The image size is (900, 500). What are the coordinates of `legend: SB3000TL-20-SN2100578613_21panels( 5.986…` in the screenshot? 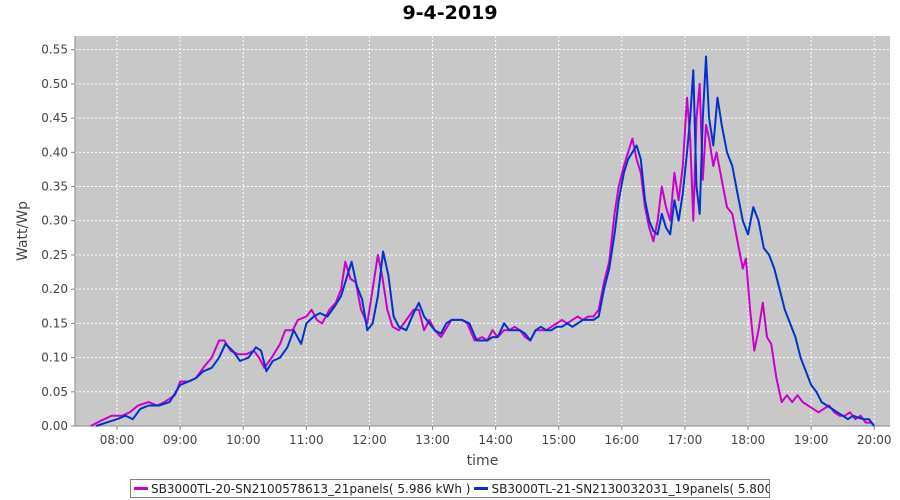 It's located at (450, 488).